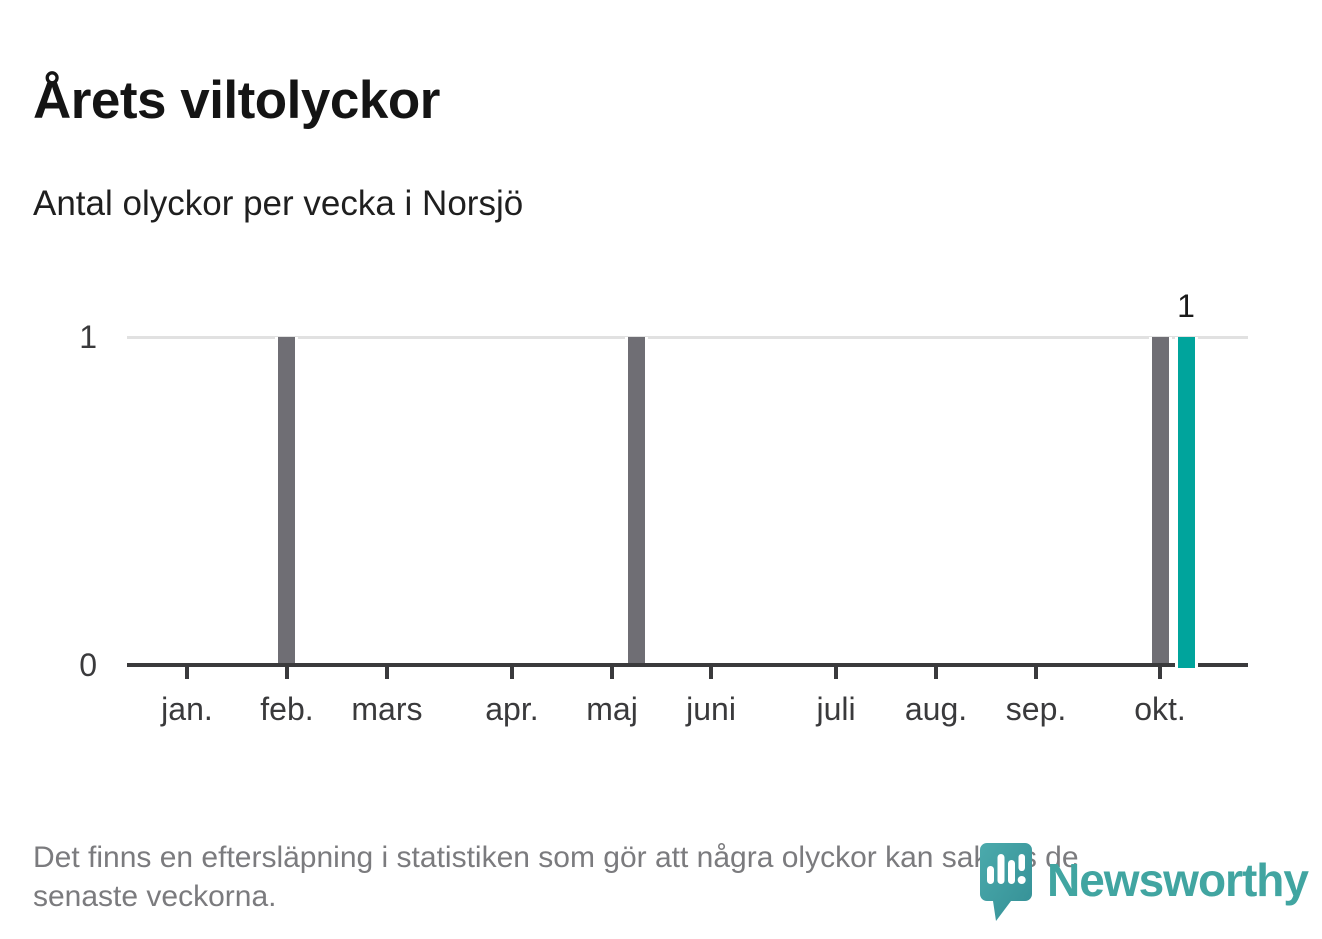 Image resolution: width=1322 pixels, height=939 pixels. I want to click on y-axis-label-0: 0, so click(88, 665).